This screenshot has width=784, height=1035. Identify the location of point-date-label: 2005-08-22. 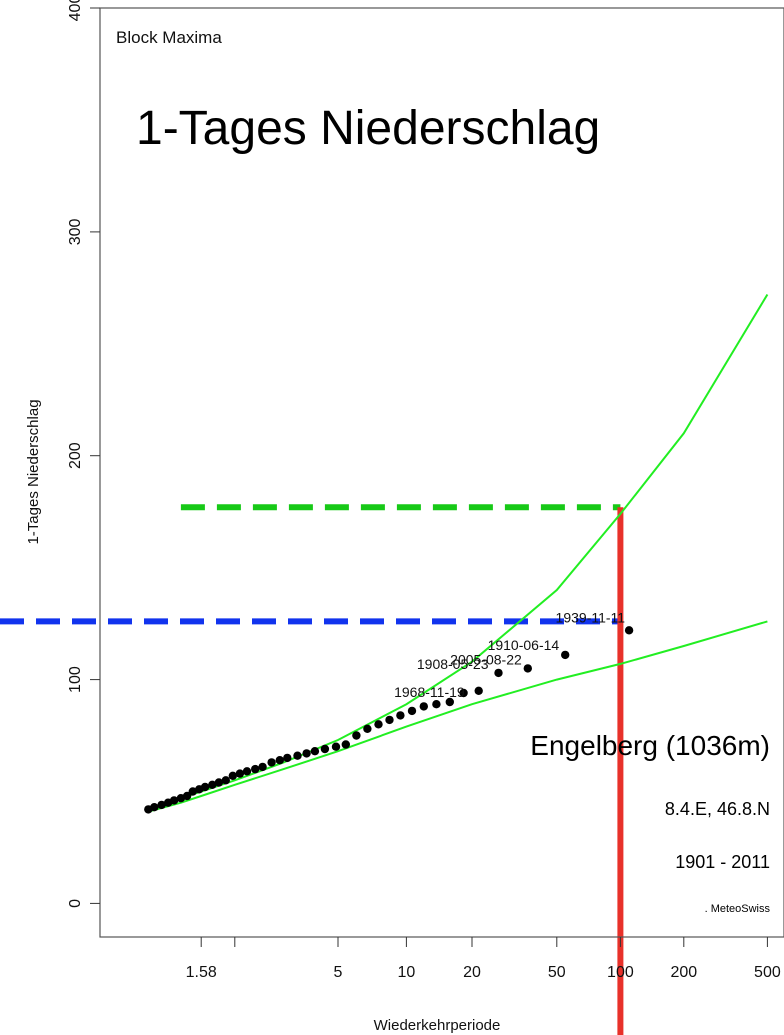
(486, 659).